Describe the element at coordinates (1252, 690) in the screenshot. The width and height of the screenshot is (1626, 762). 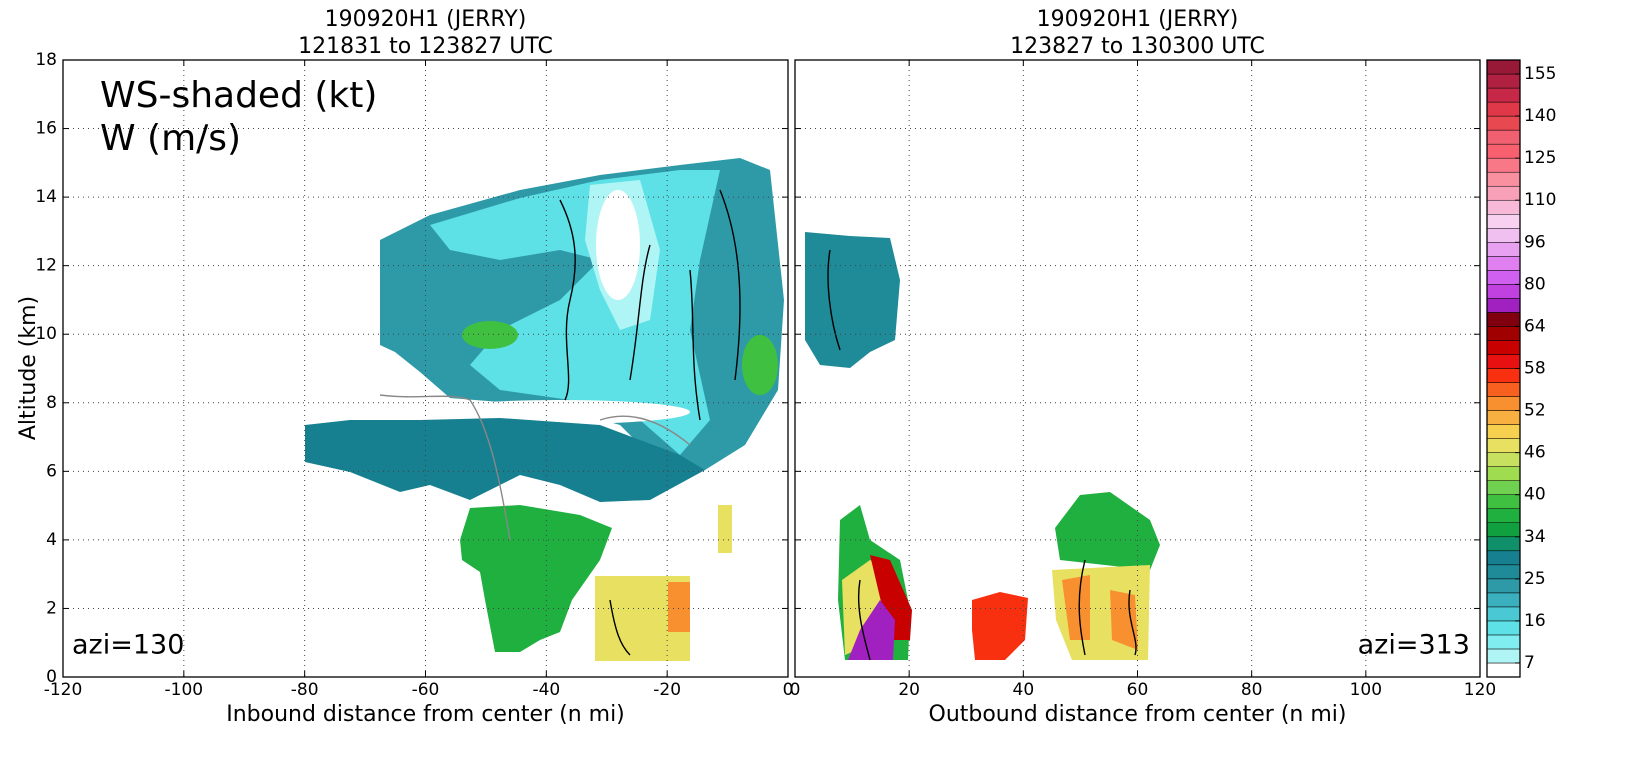
I see `x-tick-label: 80` at that location.